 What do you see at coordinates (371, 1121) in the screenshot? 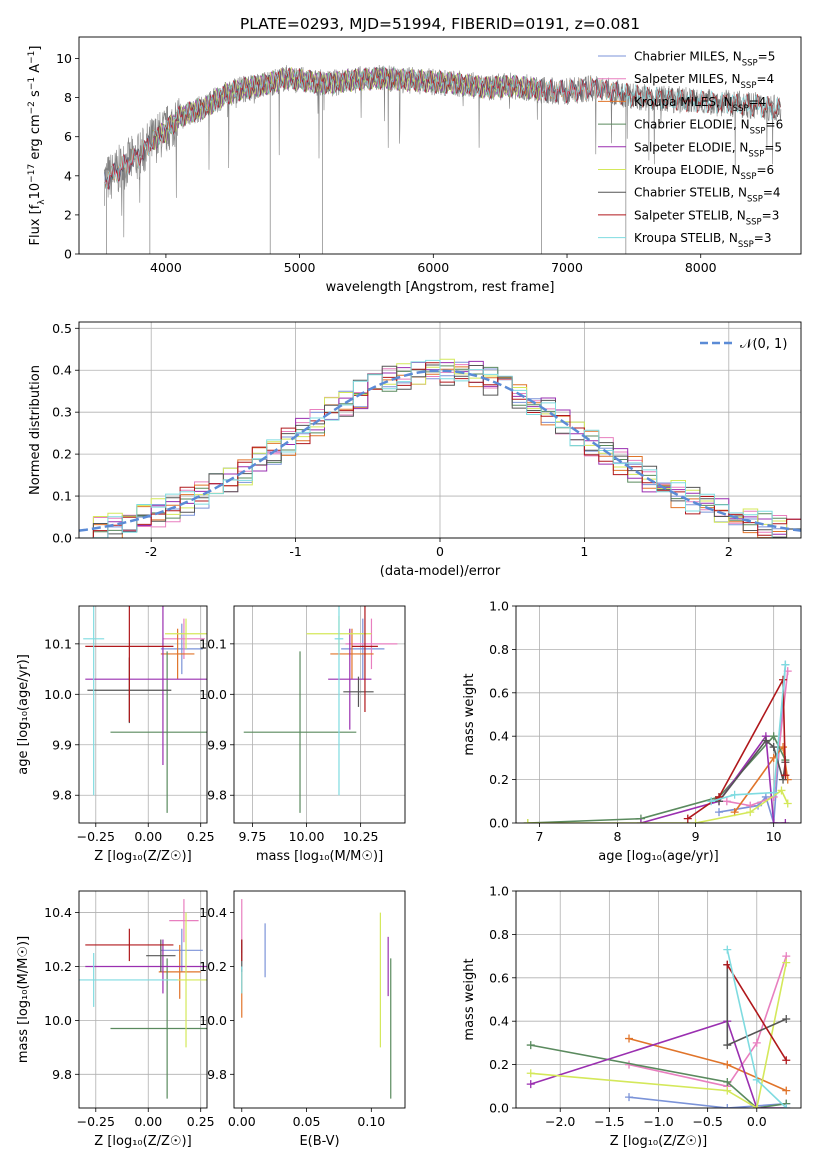
I see `x-tick-label: 0.10` at bounding box center [371, 1121].